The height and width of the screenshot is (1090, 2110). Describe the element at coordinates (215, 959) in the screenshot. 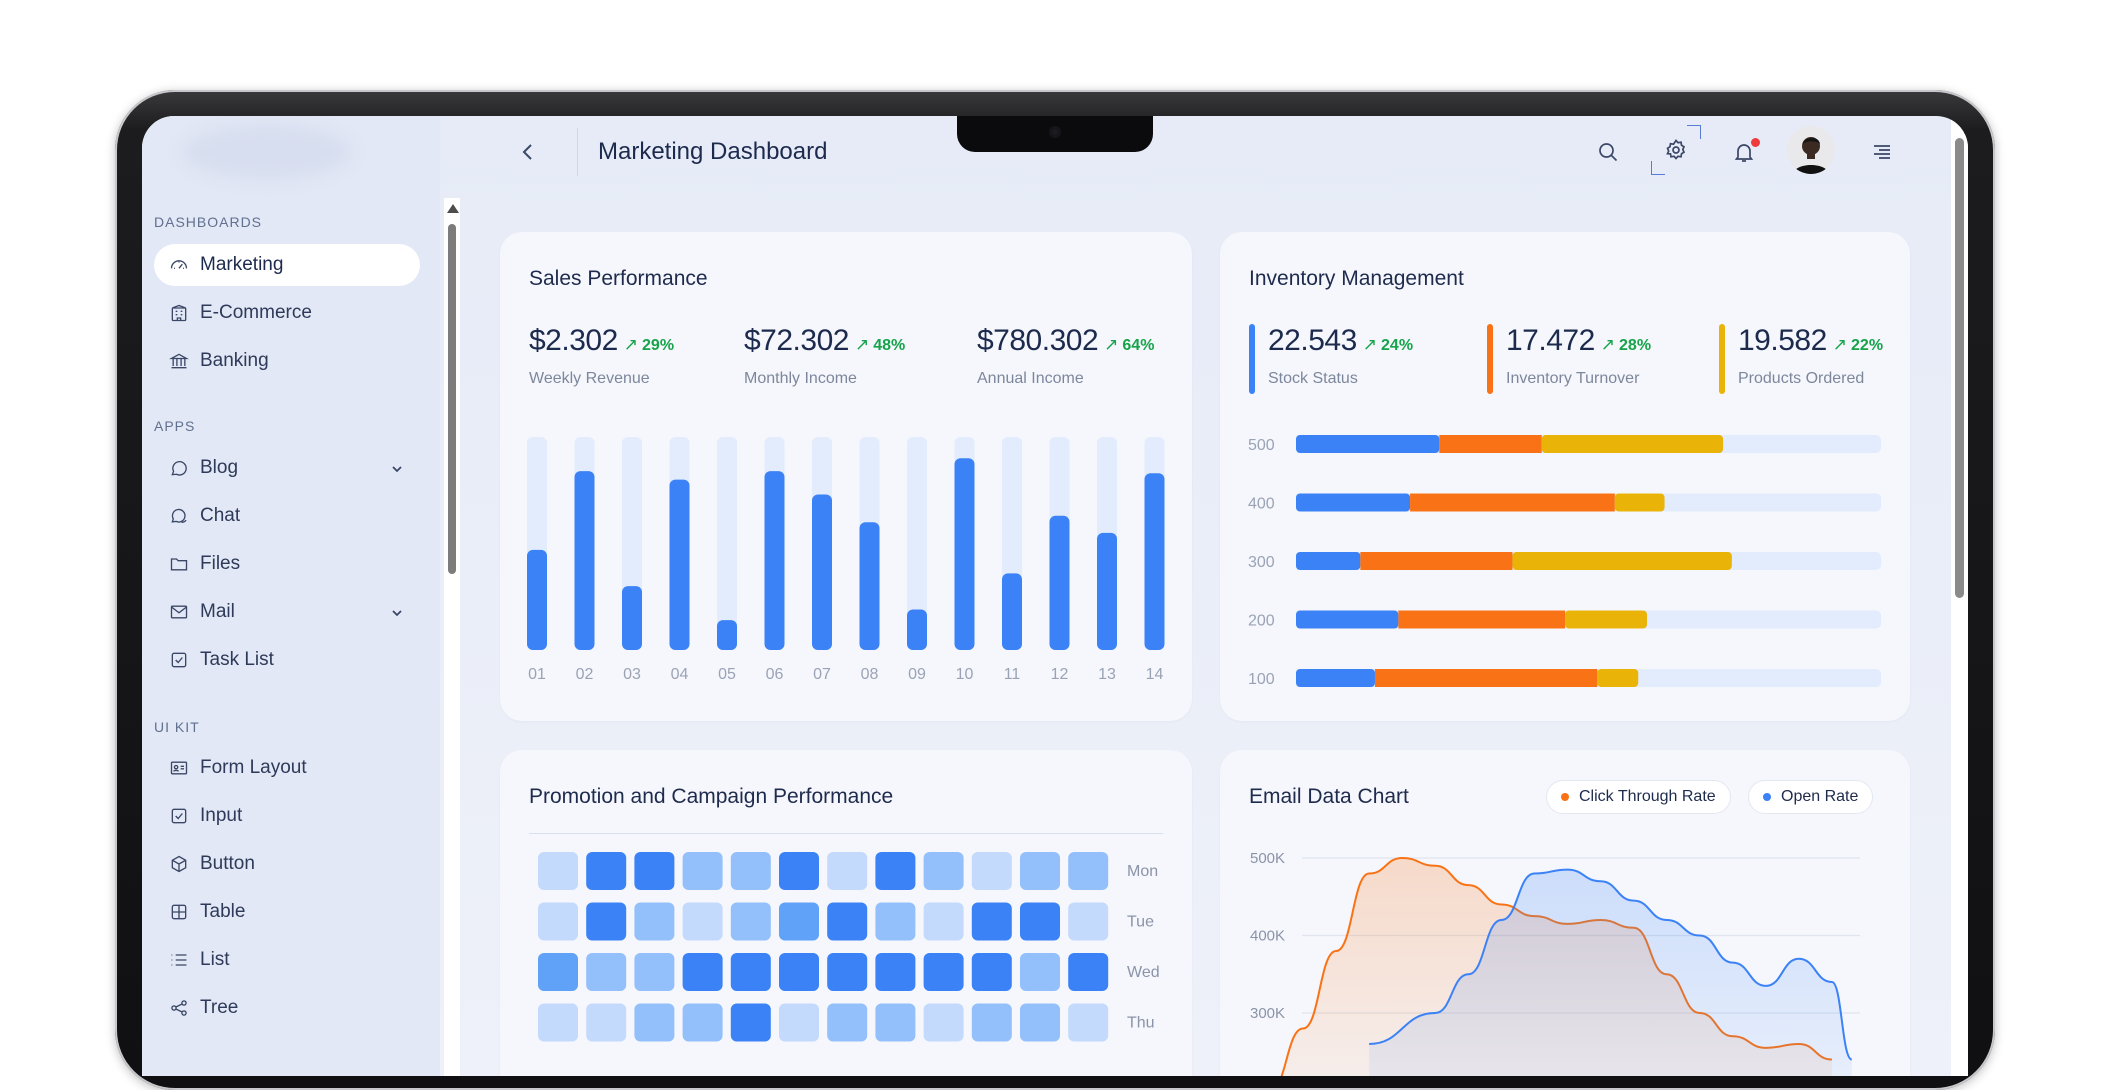

I see `sidebar-item-label: List` at that location.